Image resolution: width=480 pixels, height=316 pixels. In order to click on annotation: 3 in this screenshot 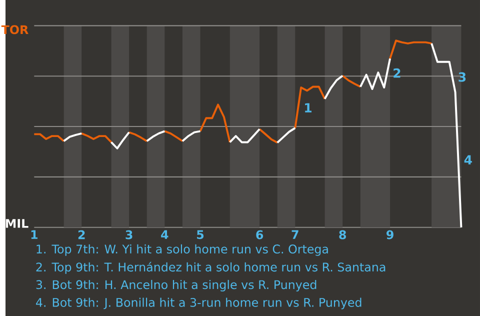, I will do `click(462, 77)`.